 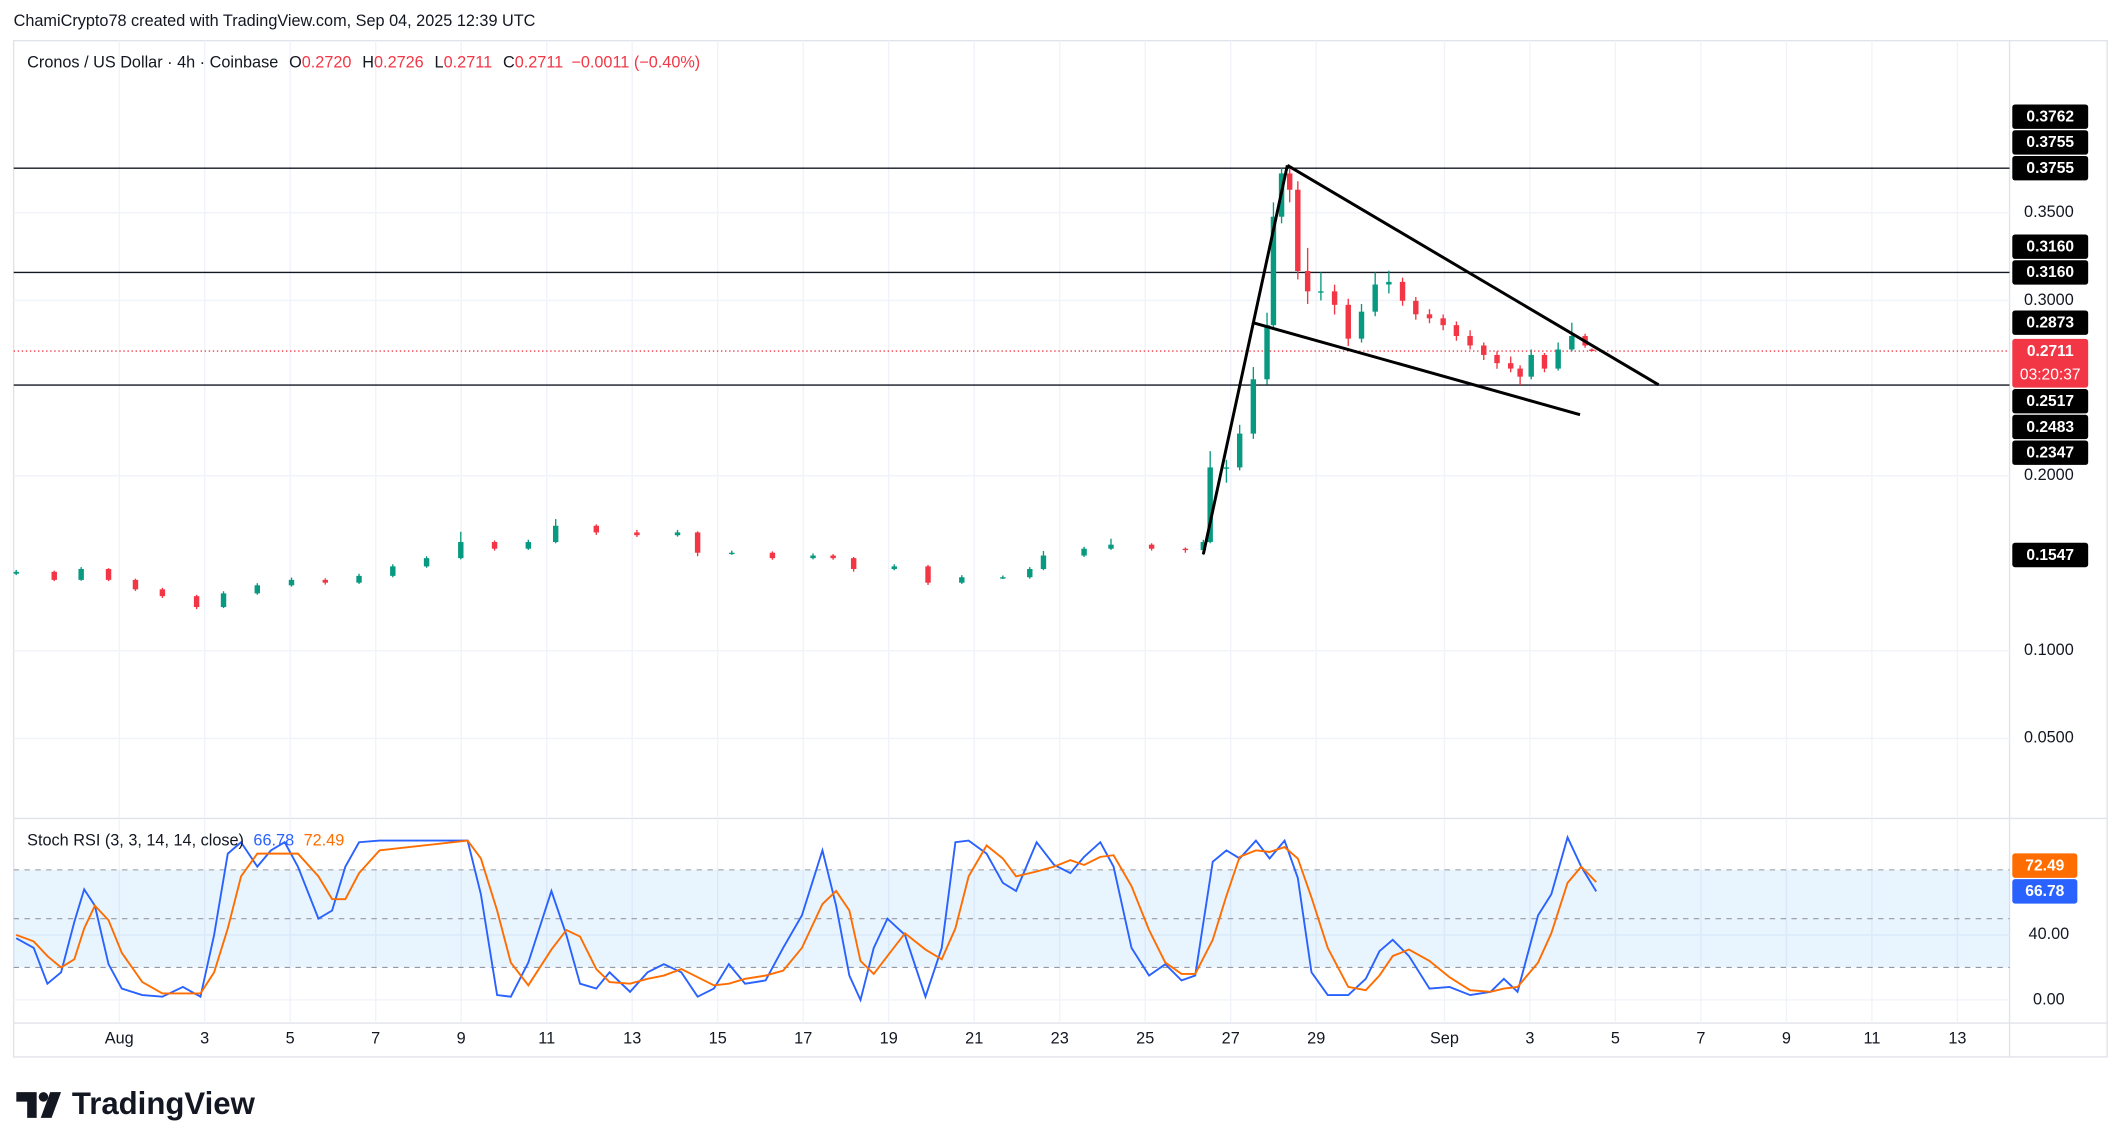 I want to click on x-tick-label: 5, so click(x=290, y=1039).